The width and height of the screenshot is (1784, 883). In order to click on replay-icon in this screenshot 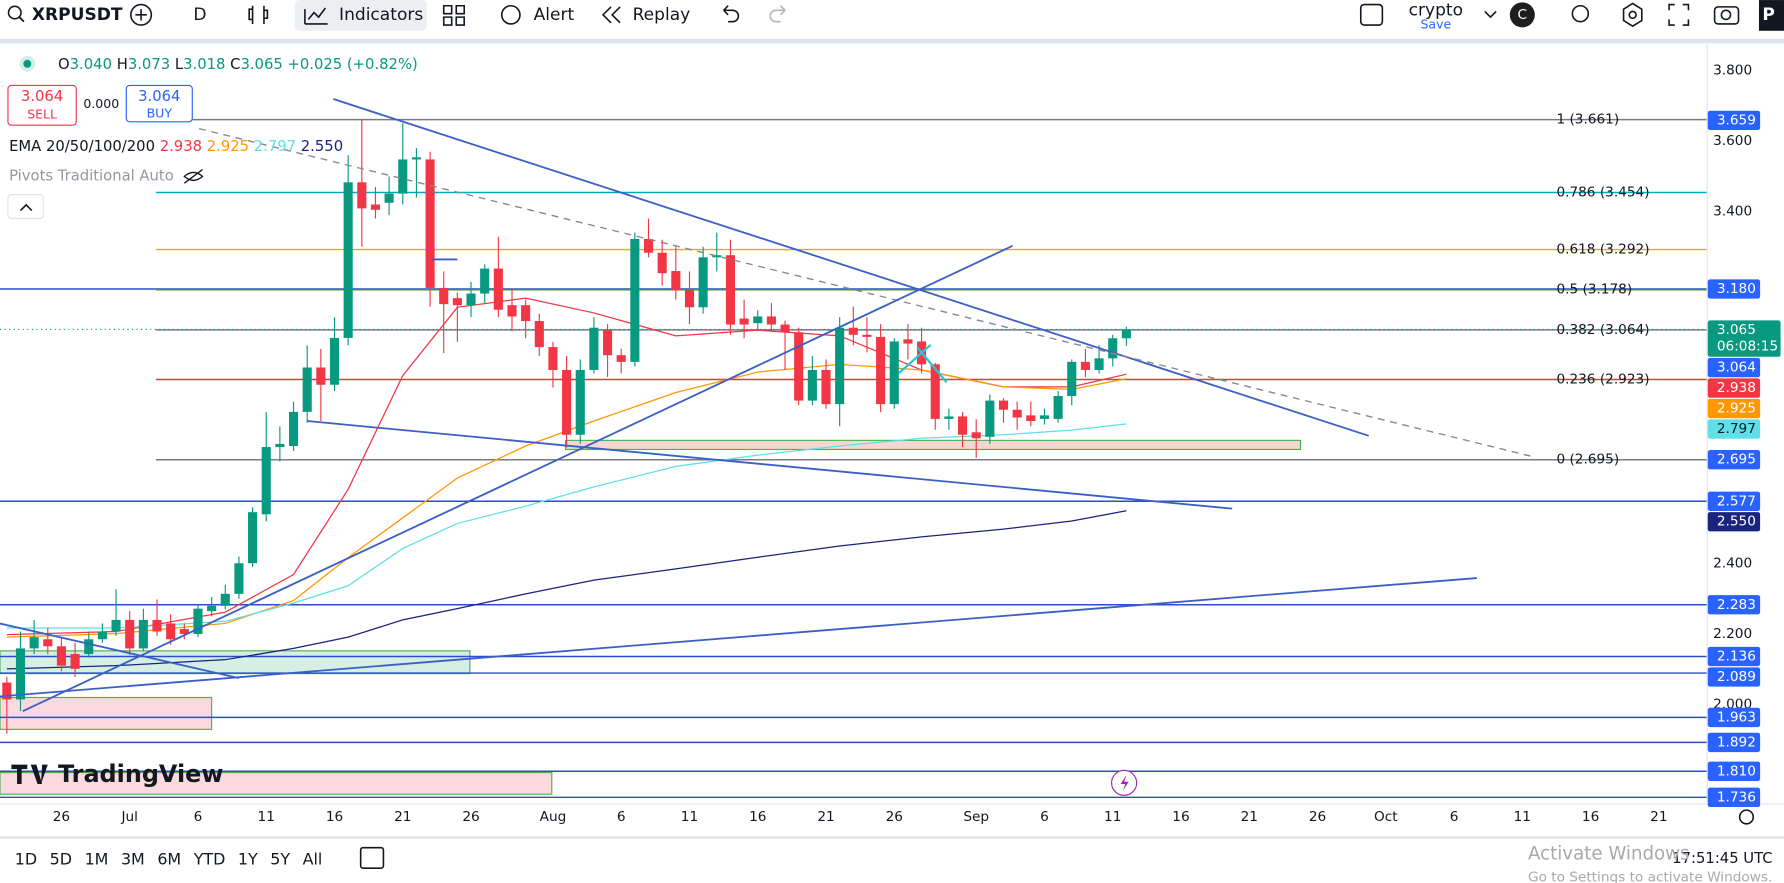, I will do `click(611, 15)`.